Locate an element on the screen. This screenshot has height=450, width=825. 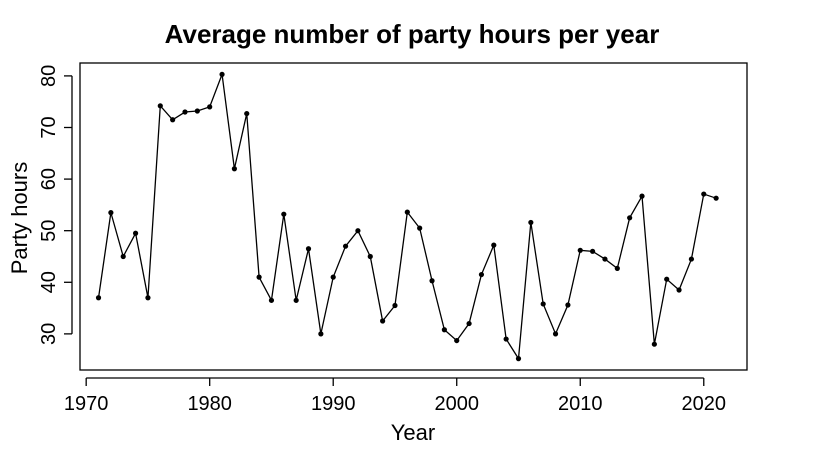
y-tick-label: 50 is located at coordinates (49, 231).